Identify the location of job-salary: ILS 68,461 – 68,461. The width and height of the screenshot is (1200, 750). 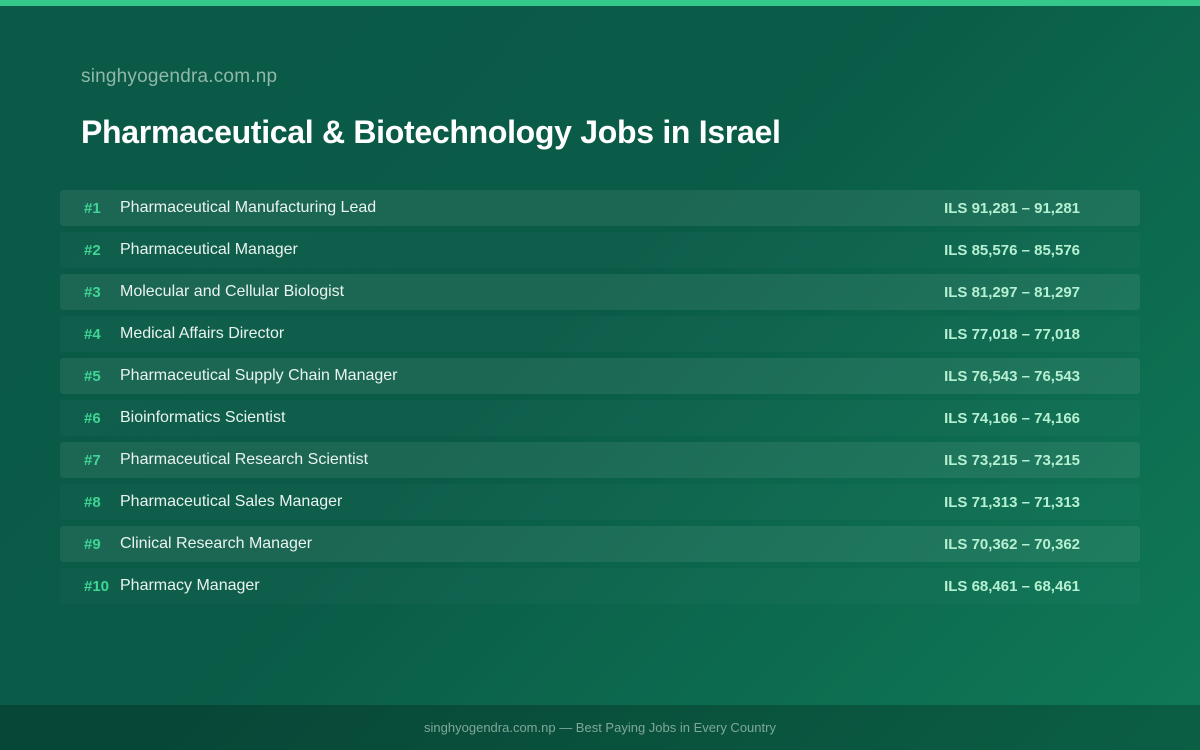
(1012, 586).